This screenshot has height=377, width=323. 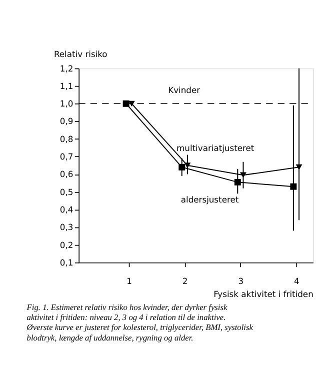 What do you see at coordinates (67, 174) in the screenshot?
I see `y-tick-label: 0,6` at bounding box center [67, 174].